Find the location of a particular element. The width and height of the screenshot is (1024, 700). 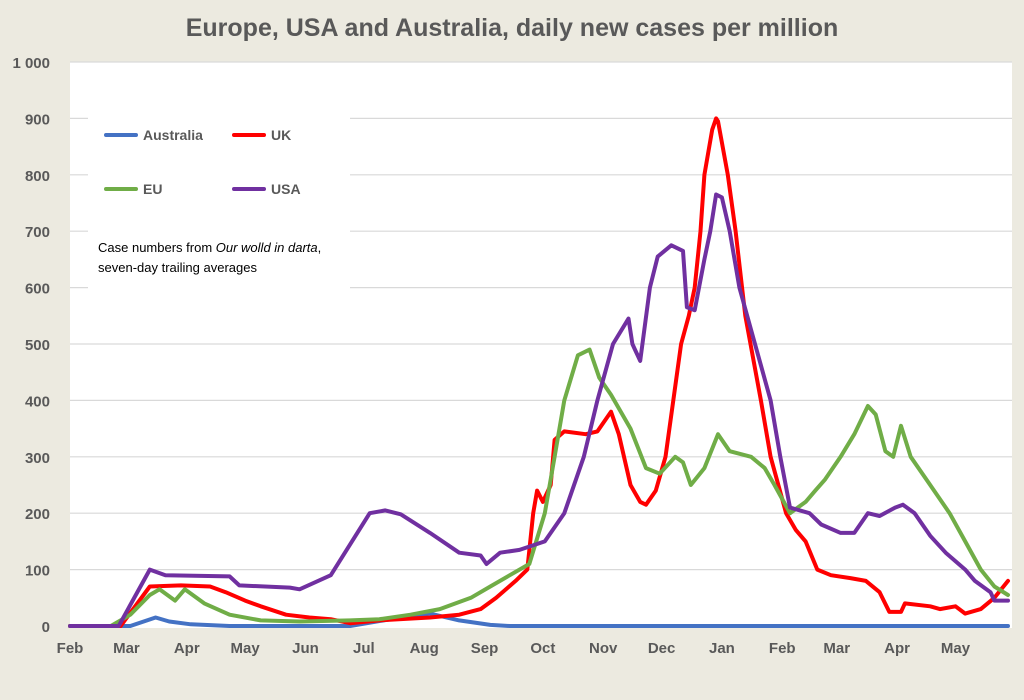

y-tick-label: 1 000 is located at coordinates (31, 63).